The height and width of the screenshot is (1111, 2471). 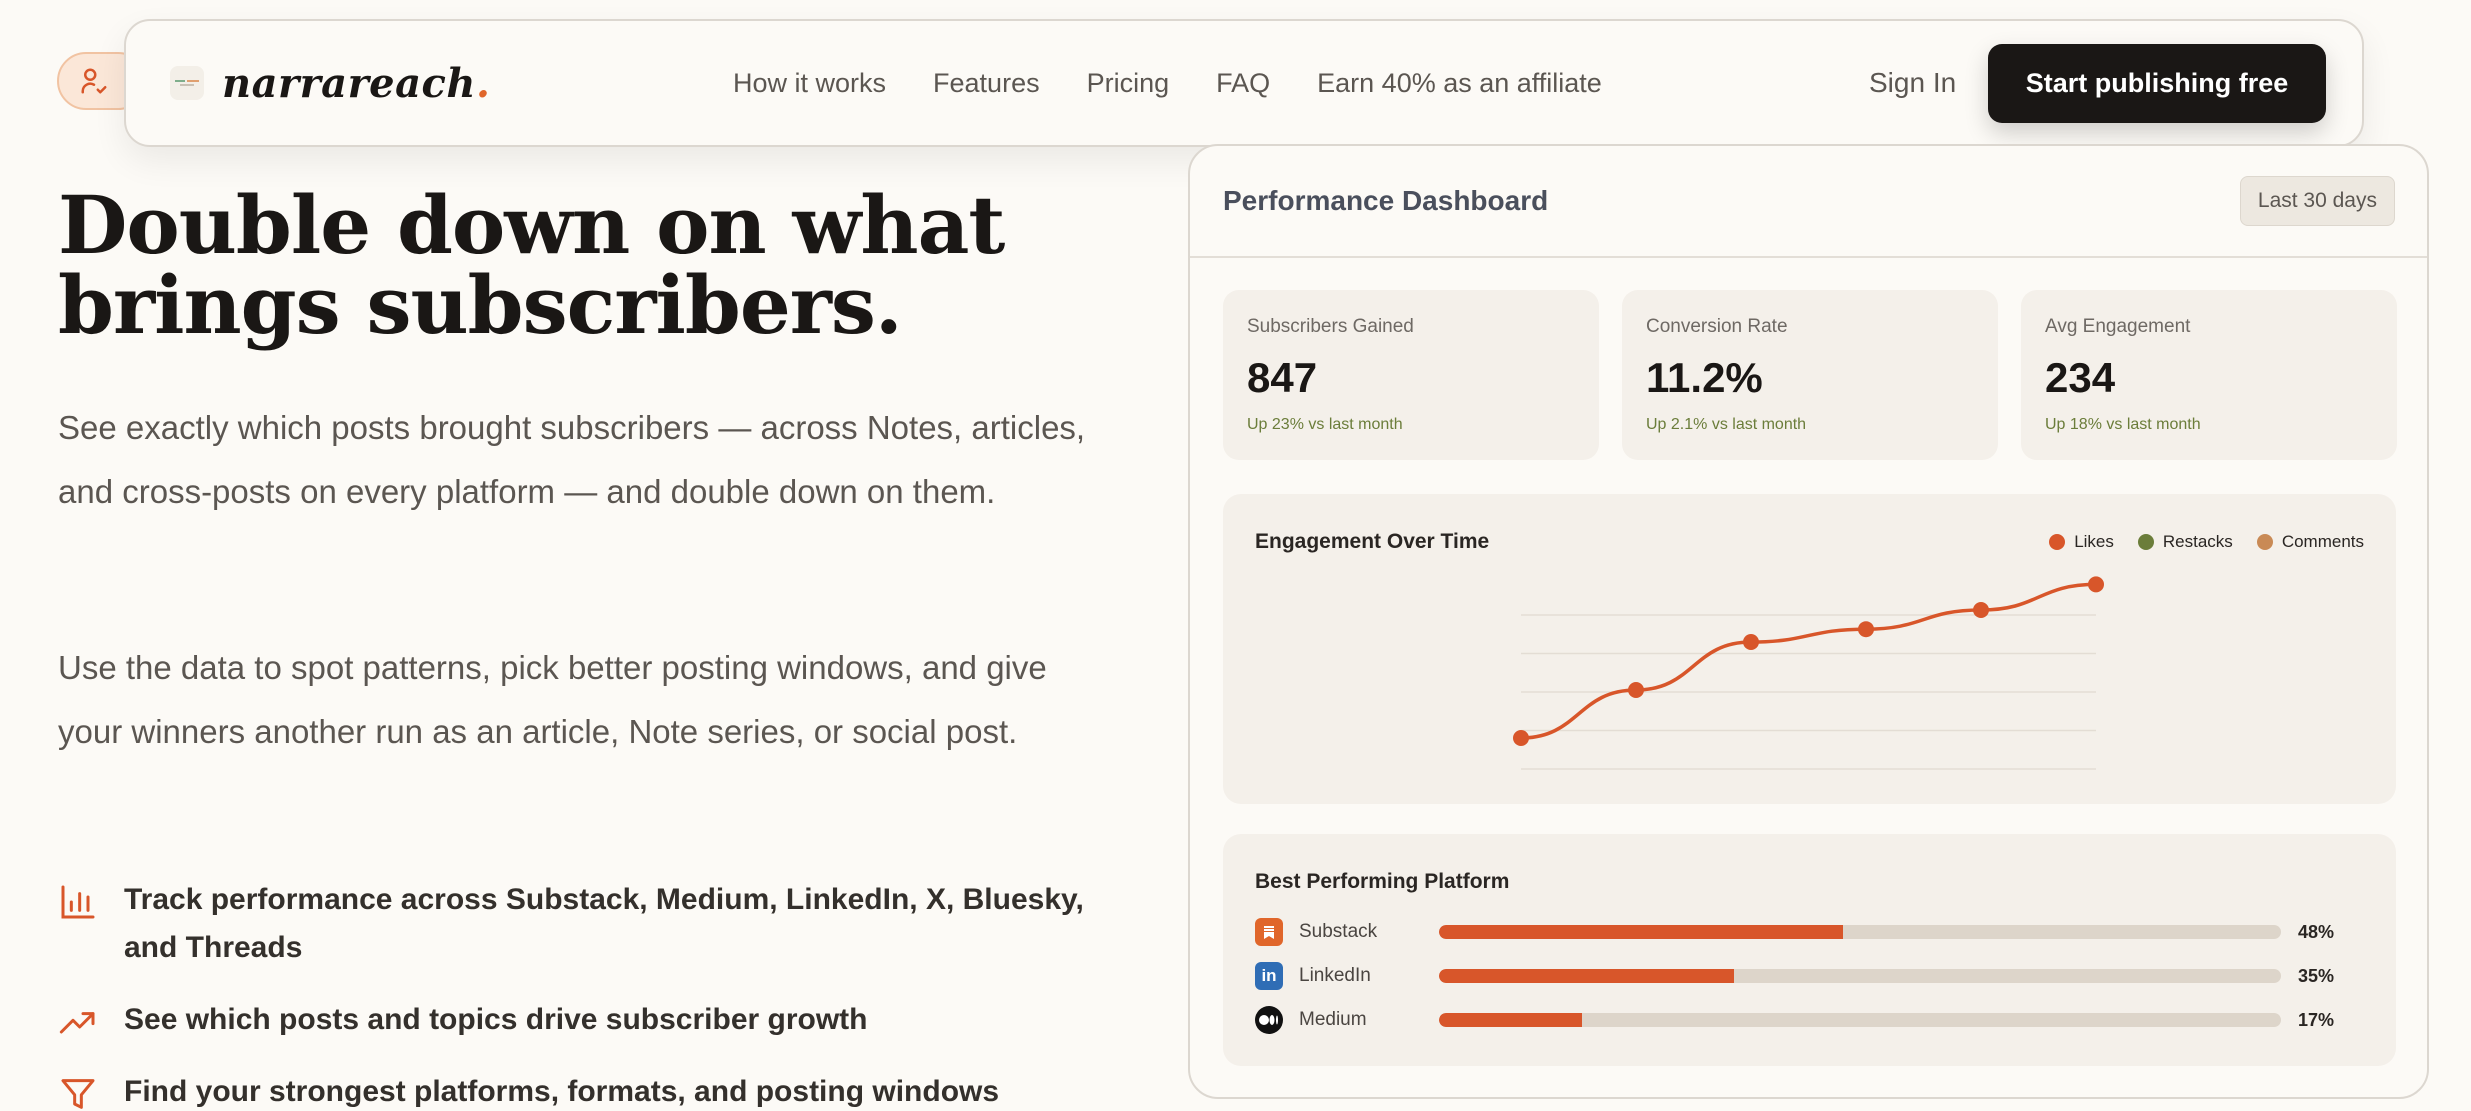 What do you see at coordinates (2094, 541) in the screenshot?
I see `legend-label: Likes` at bounding box center [2094, 541].